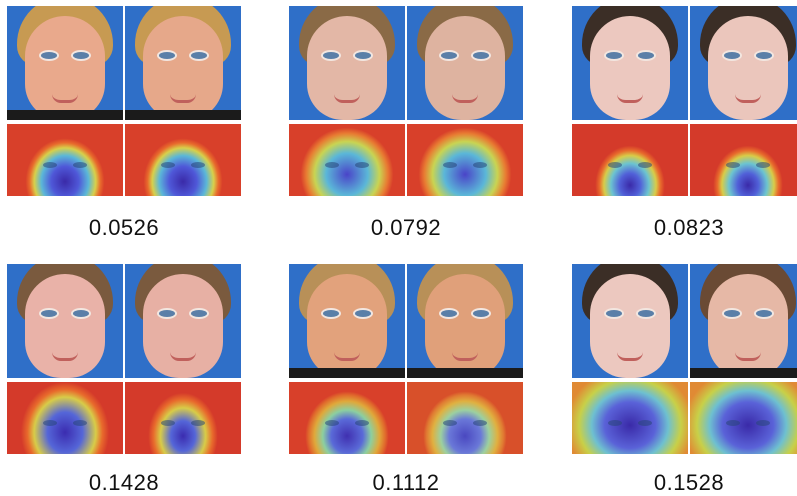 The image size is (797, 496). I want to click on face-photo-2a, so click(347, 63).